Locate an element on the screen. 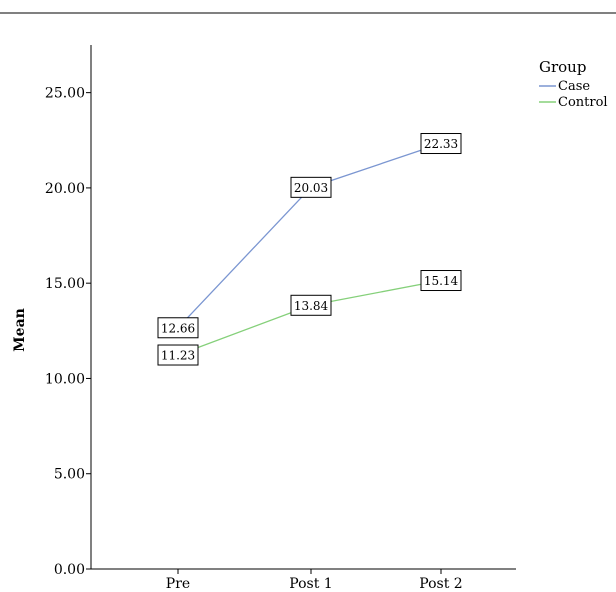  data-label-text: 12.66 is located at coordinates (178, 328).